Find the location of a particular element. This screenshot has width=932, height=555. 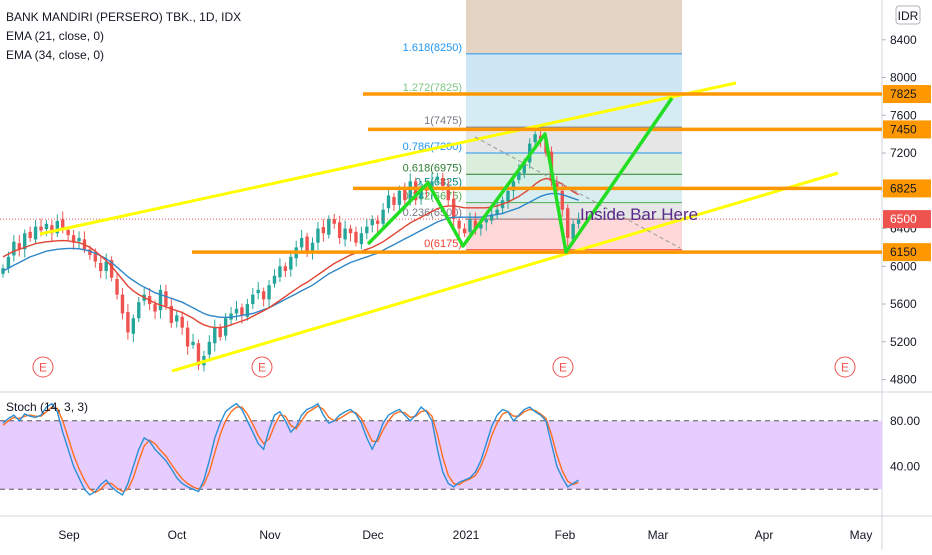

fib-level-label: 1.272(7825) is located at coordinates (432, 88).